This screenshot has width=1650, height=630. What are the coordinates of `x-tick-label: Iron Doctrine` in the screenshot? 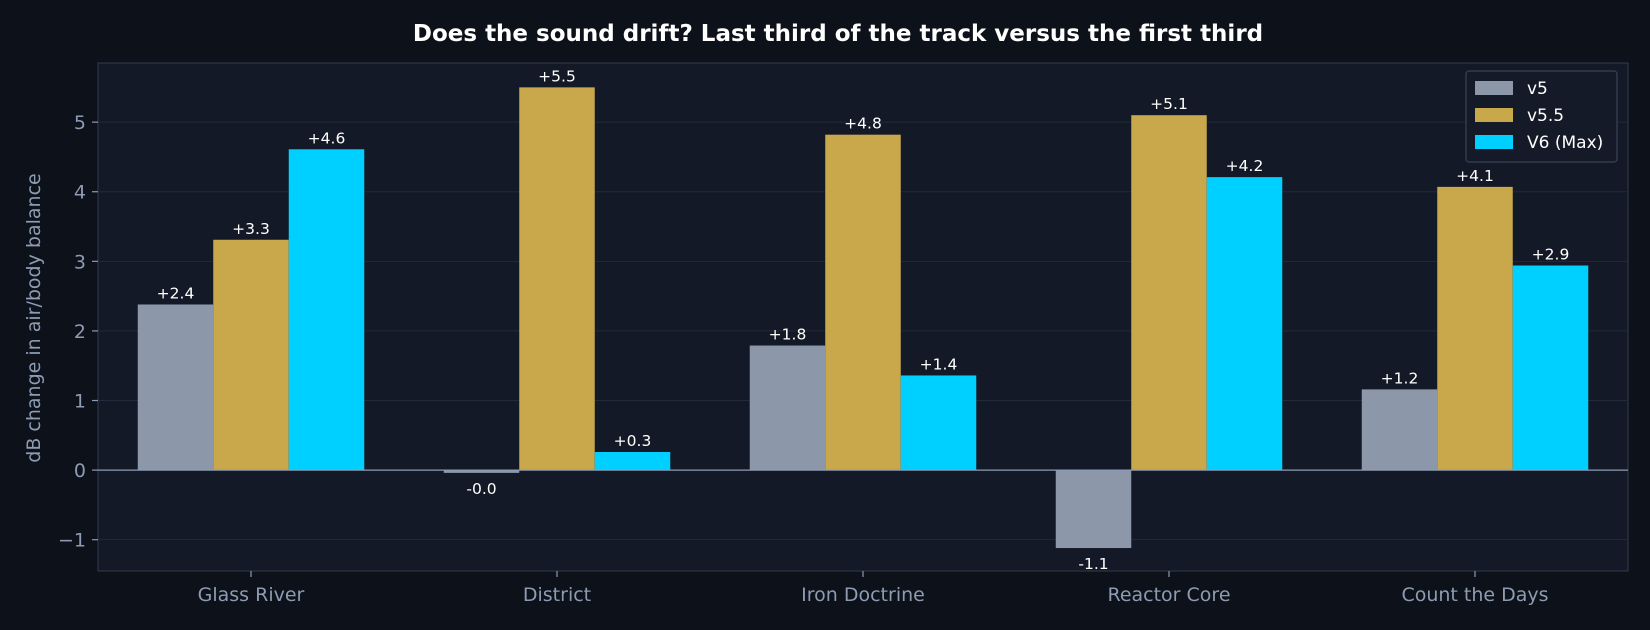 It's located at (863, 595).